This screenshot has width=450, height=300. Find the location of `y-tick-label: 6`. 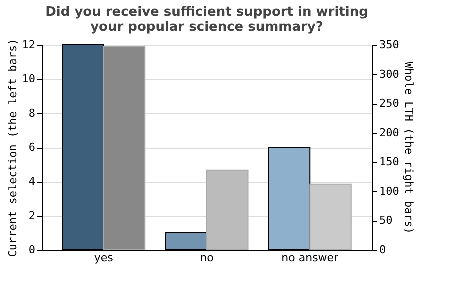

y-tick-label: 6 is located at coordinates (32, 147).